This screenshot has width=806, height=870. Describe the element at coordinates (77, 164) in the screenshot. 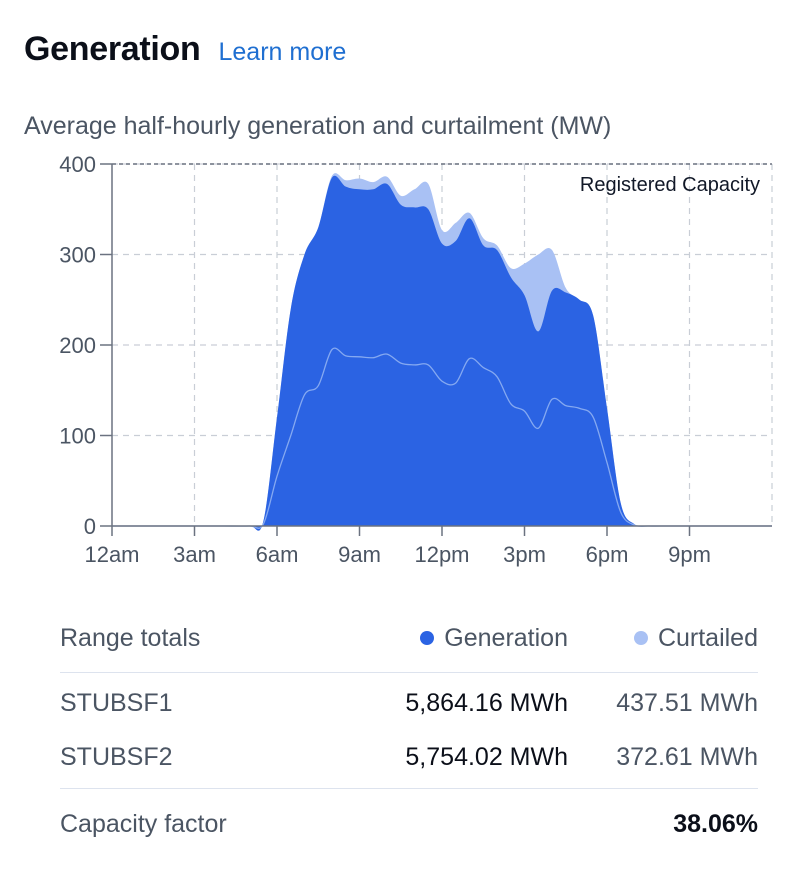

I see `y-tick-label: 400` at that location.